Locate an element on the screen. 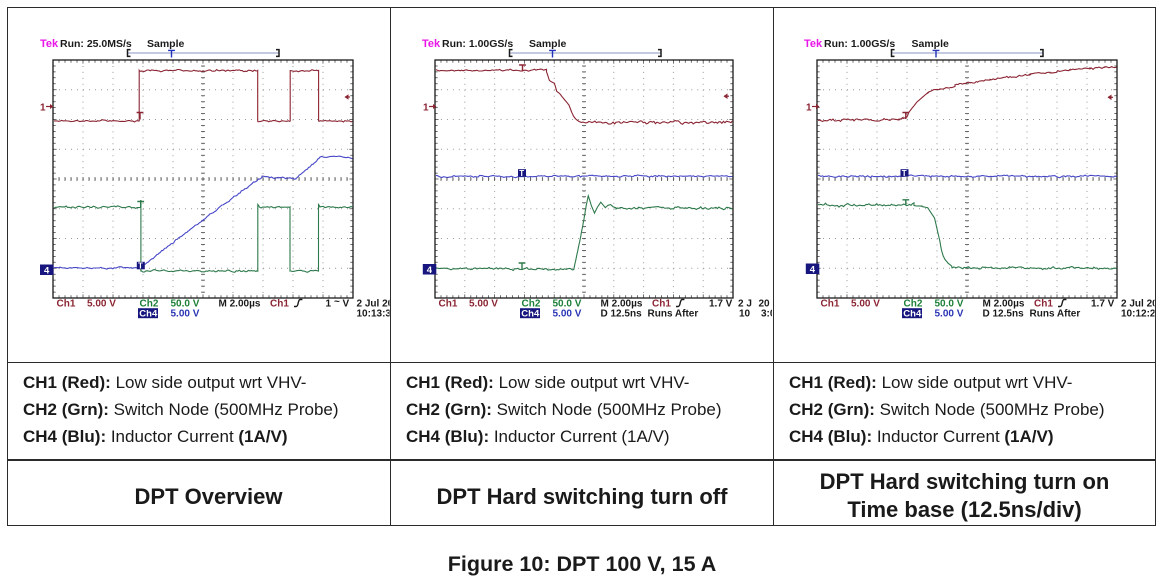  svg-text: 10:13:32 is located at coordinates (377, 314).